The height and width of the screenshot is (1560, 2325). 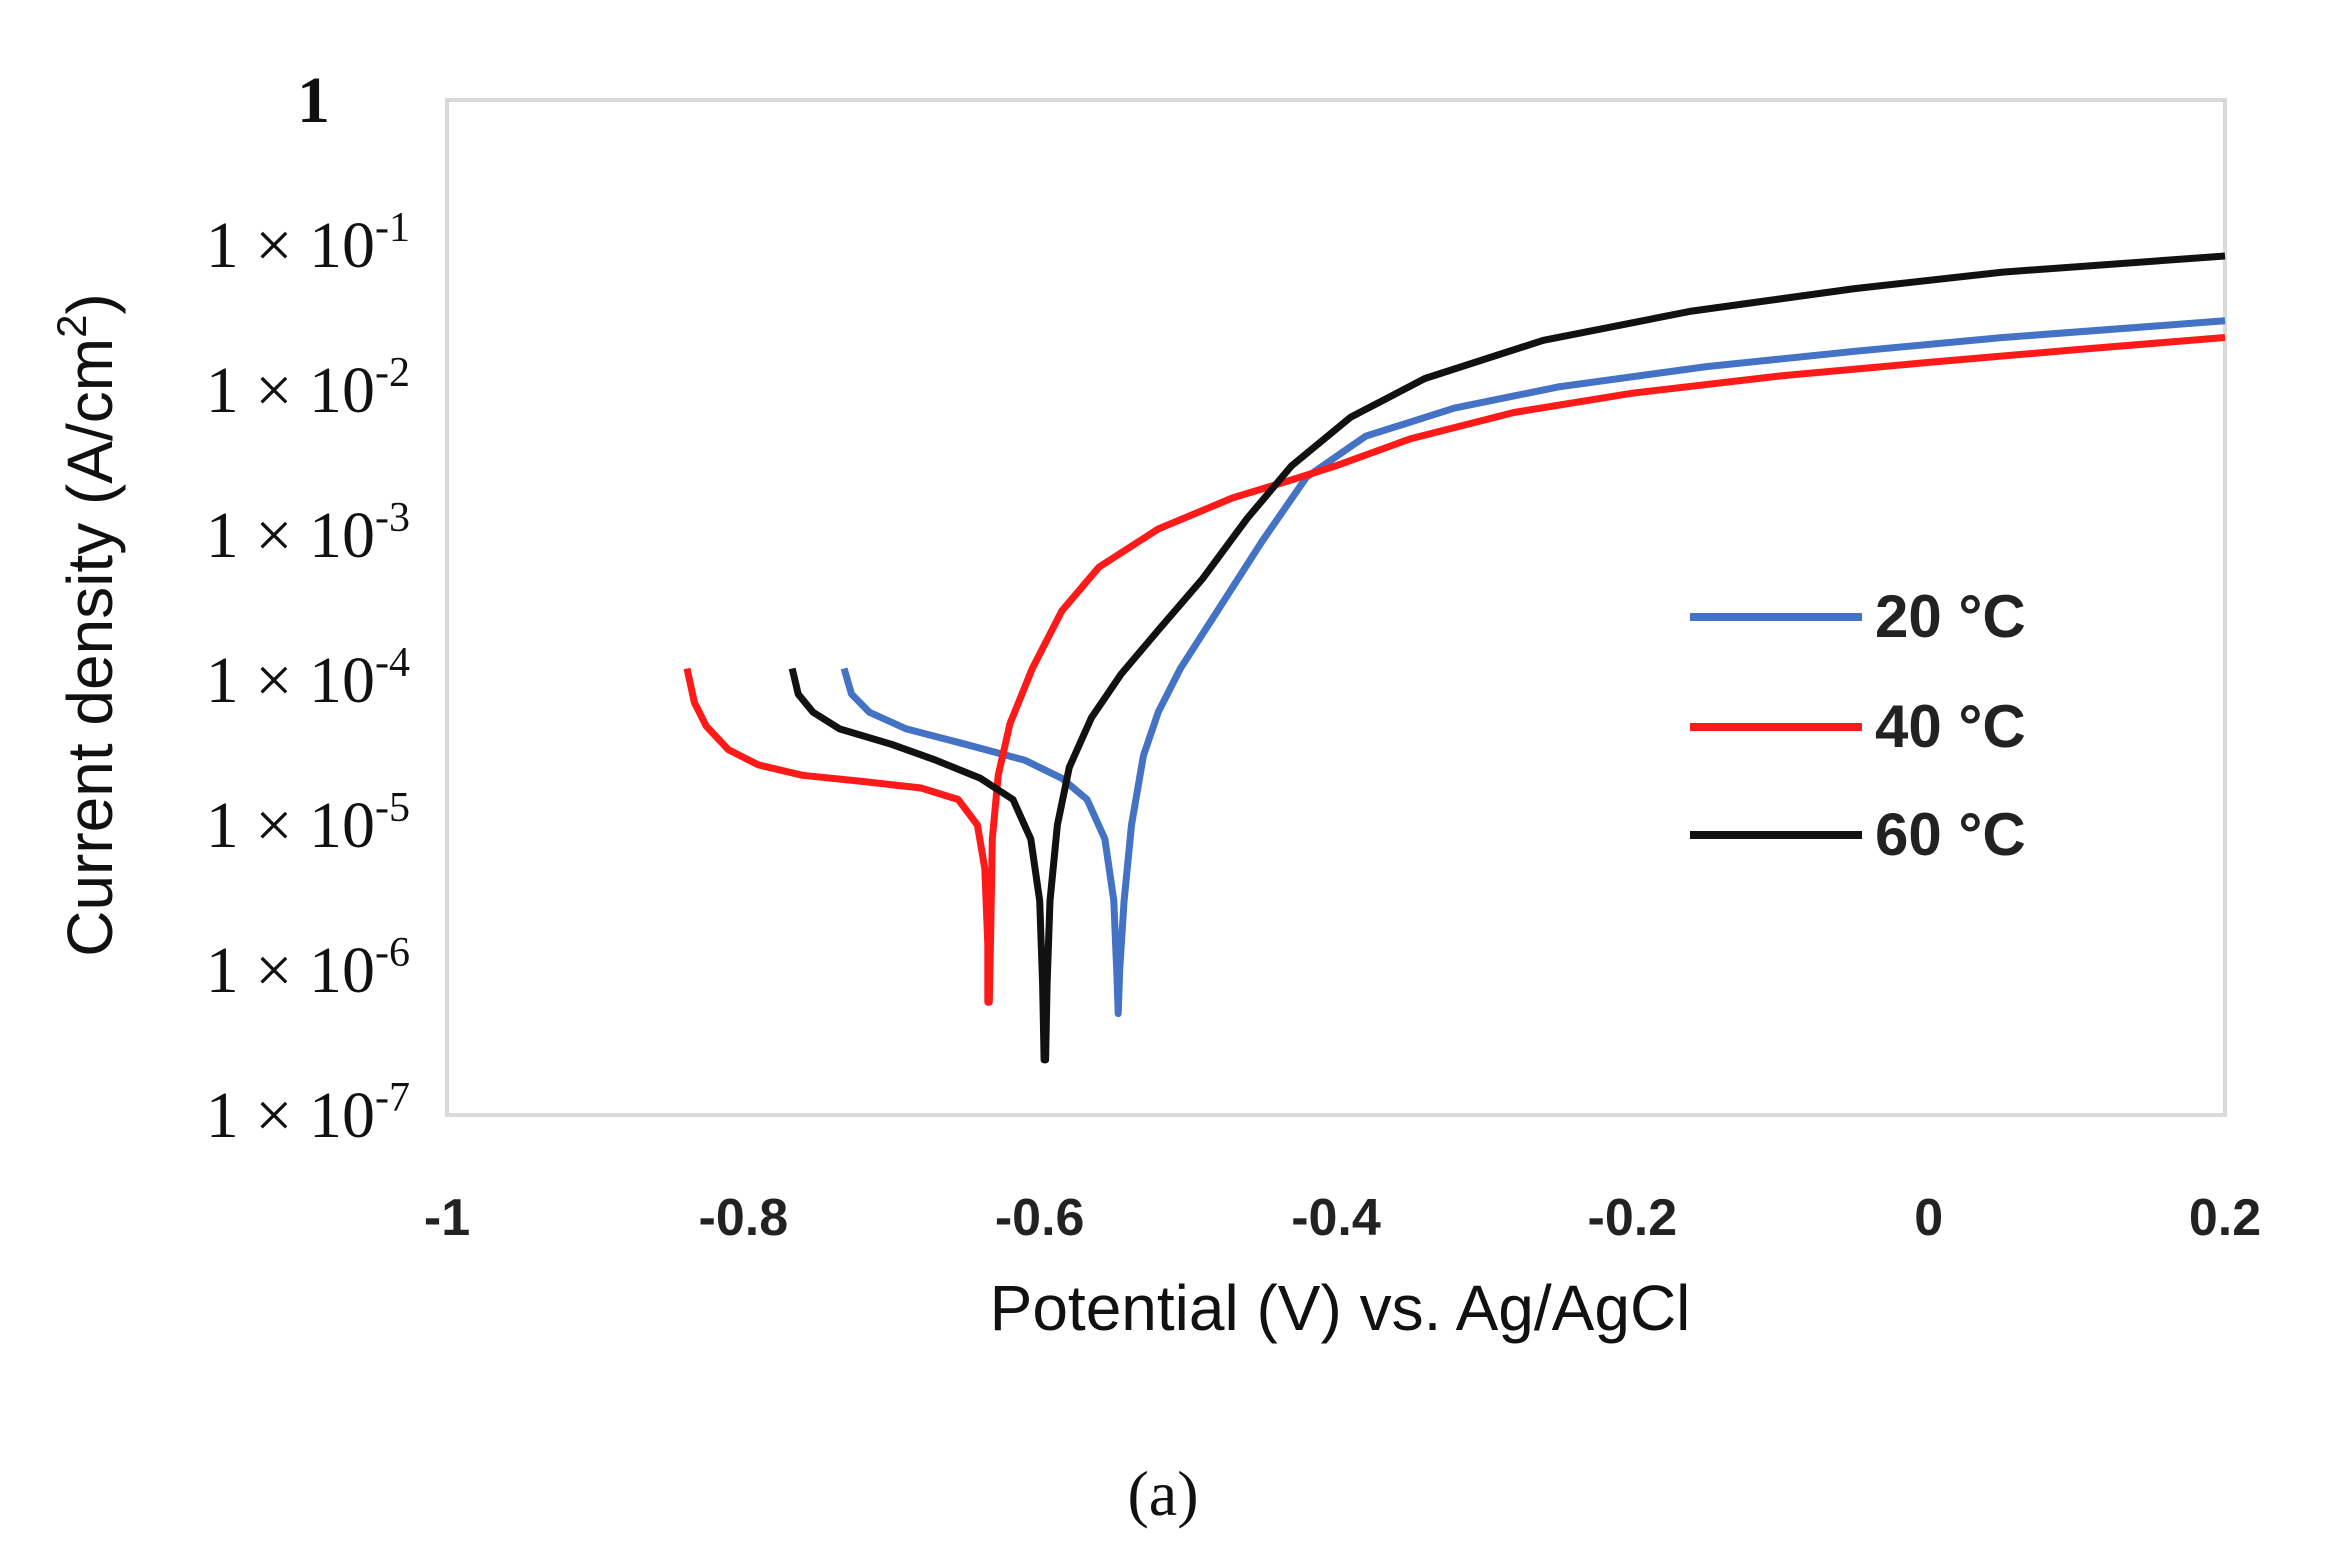 I want to click on x-tick-label: -1, so click(x=447, y=1218).